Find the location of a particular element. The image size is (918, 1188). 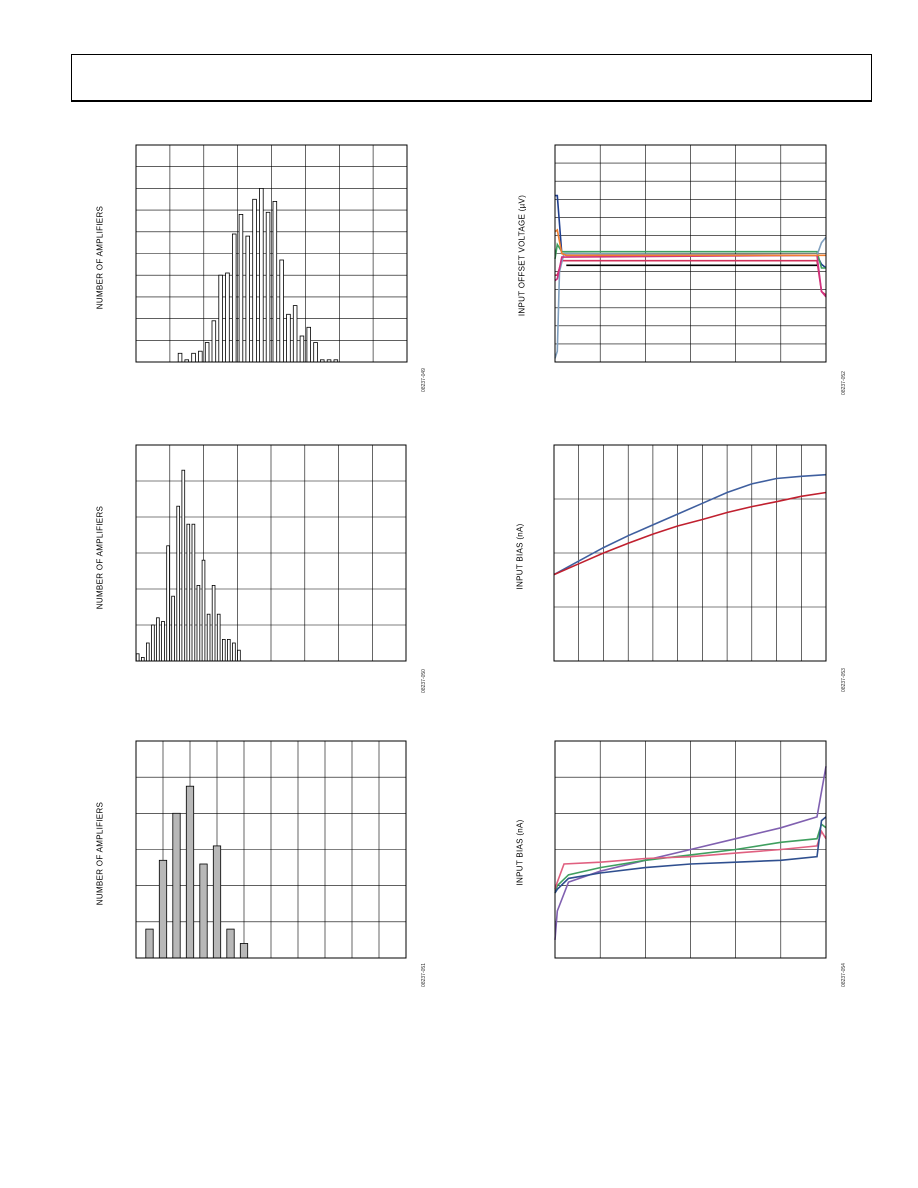

figure-number-3: 08237-051 is located at coordinates (423, 975).